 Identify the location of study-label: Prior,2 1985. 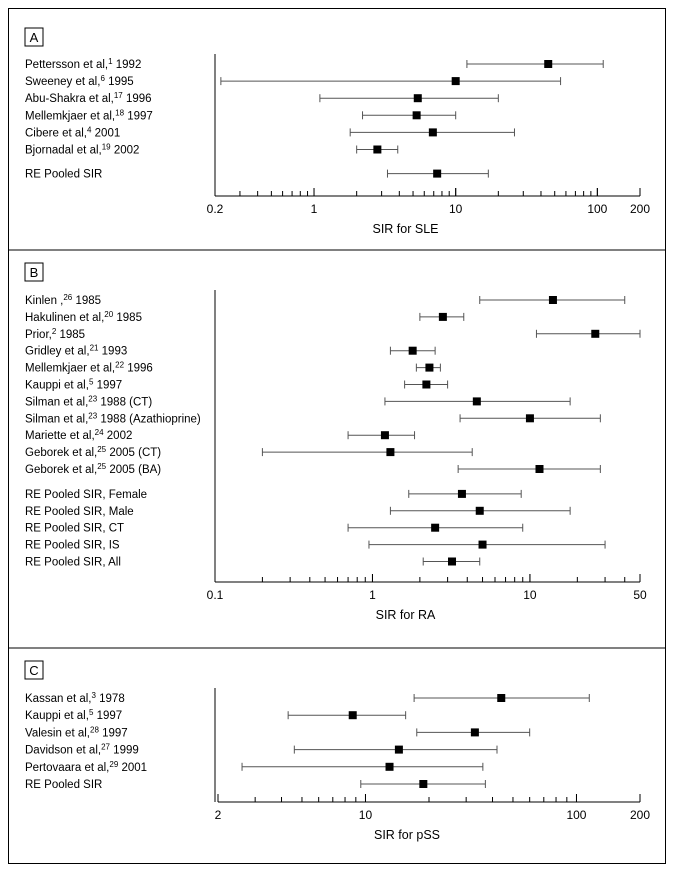
(55, 333).